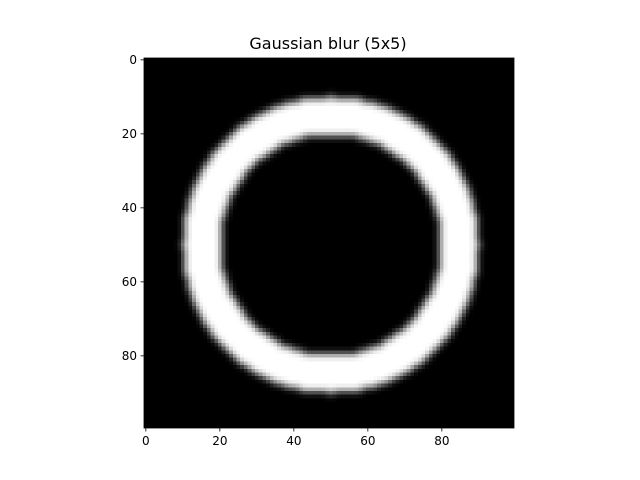  Describe the element at coordinates (129, 282) in the screenshot. I see `y-tick-label: 60` at that location.